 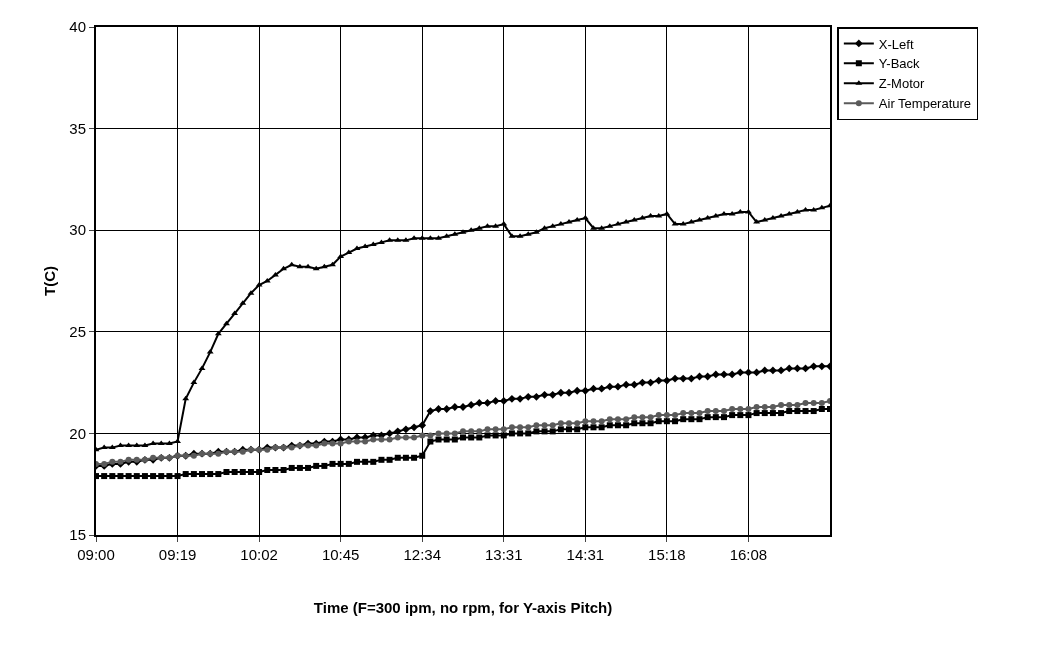 I want to click on x-tick-label: 12:34, so click(x=422, y=554).